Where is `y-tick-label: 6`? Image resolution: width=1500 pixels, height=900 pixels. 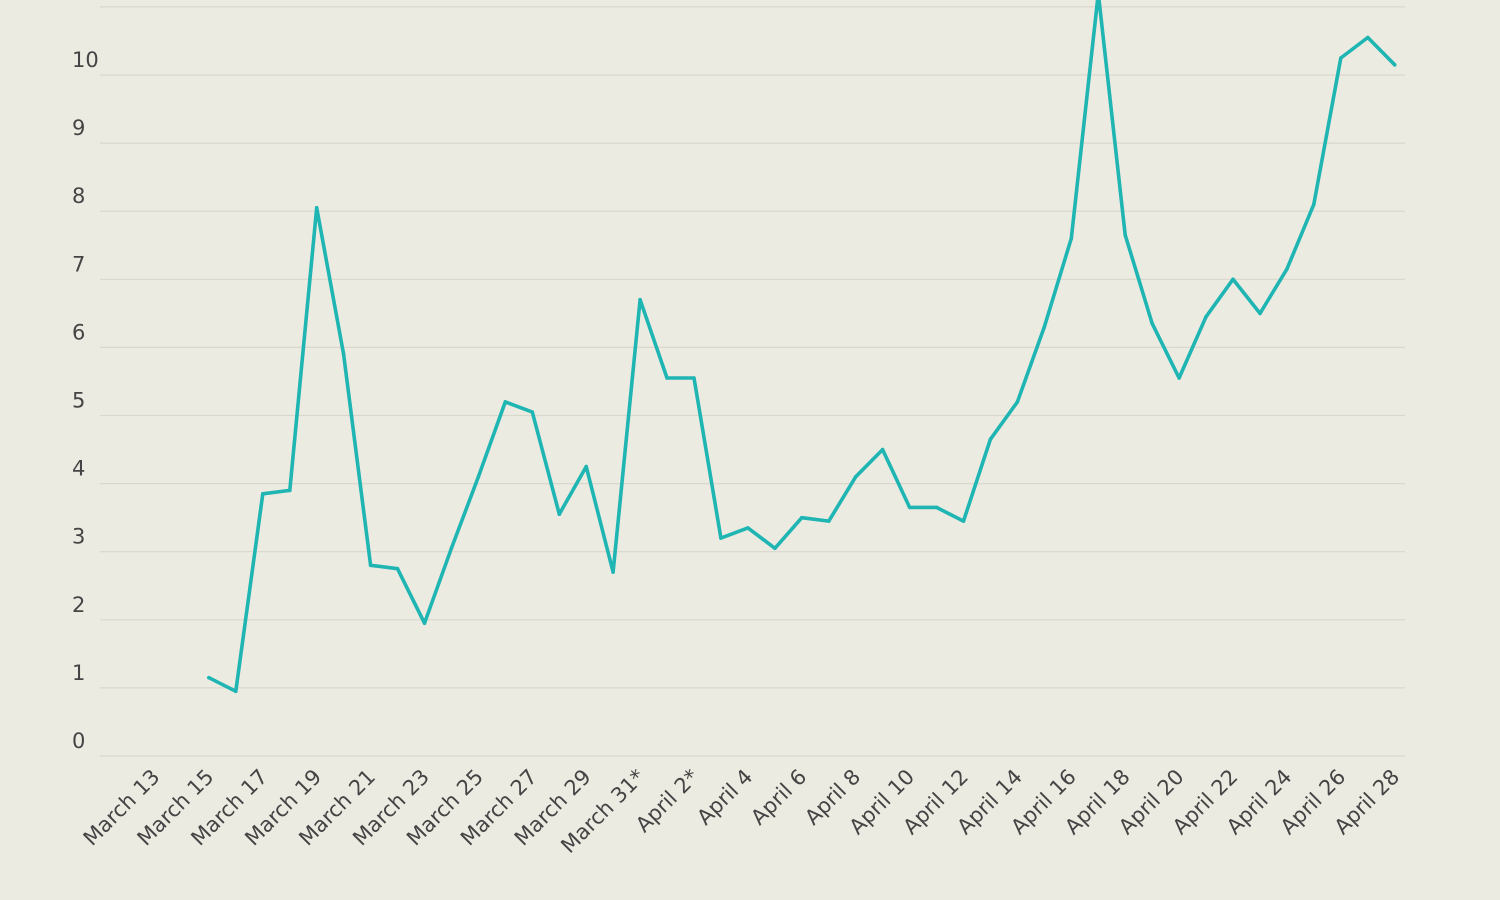 y-tick-label: 6 is located at coordinates (78, 332).